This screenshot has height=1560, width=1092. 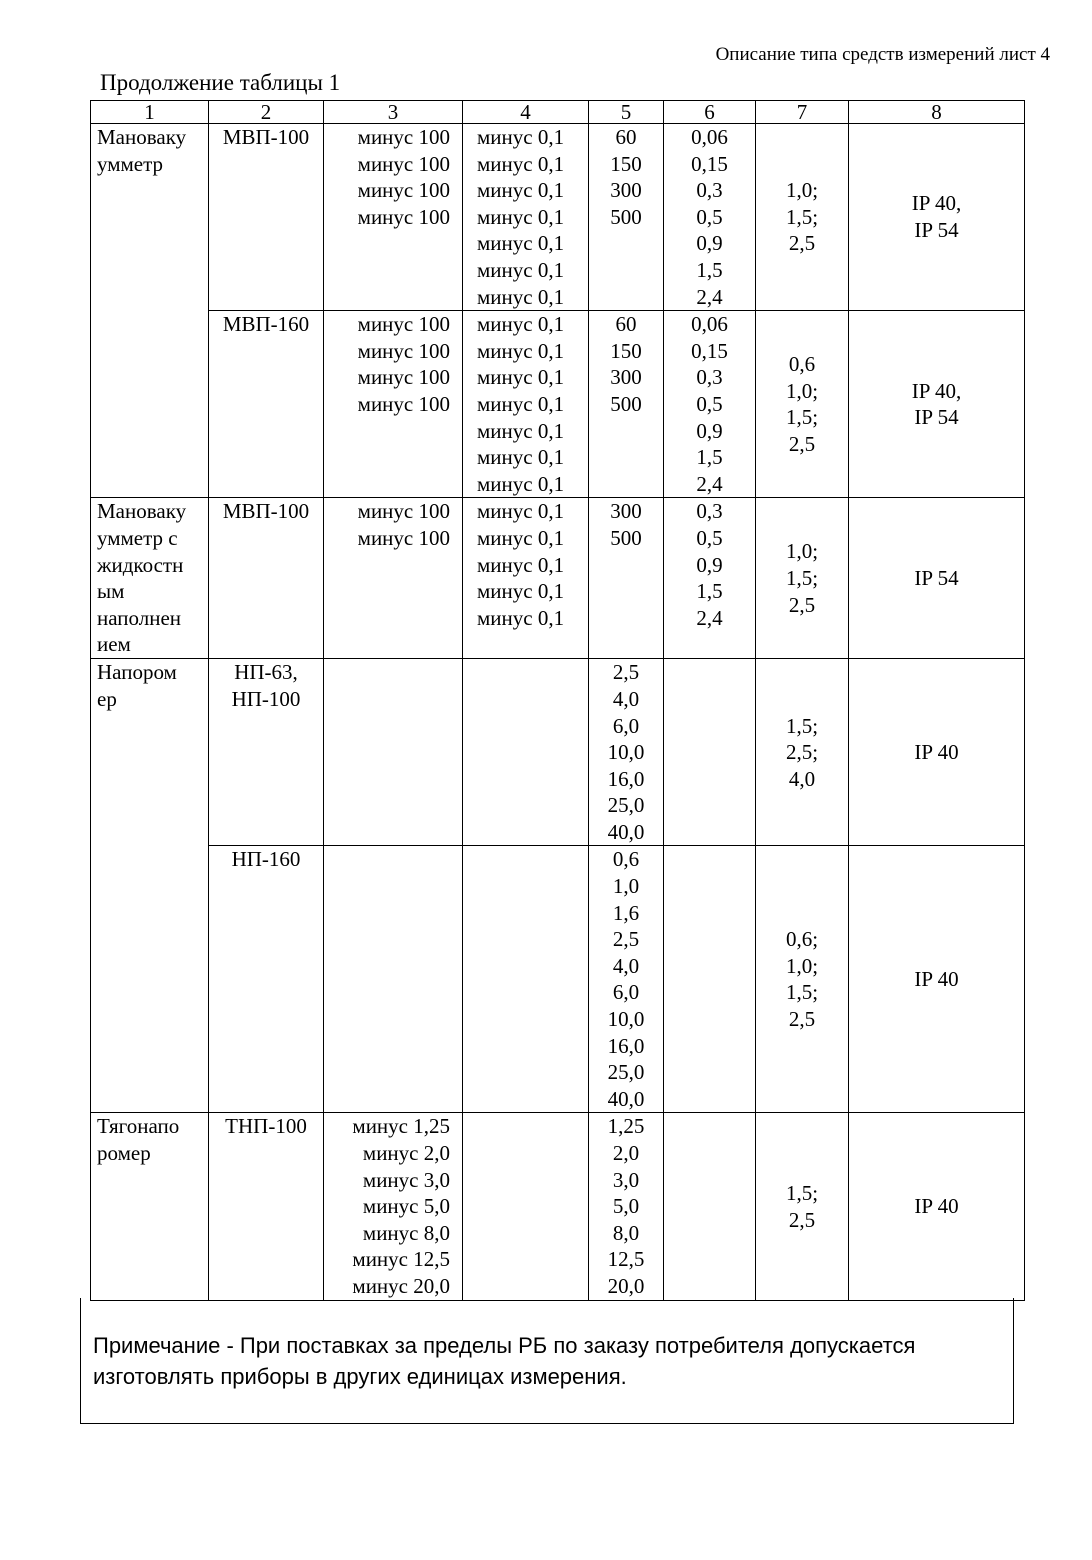 What do you see at coordinates (130, 163) in the screenshot?
I see `cell-line: умметр` at bounding box center [130, 163].